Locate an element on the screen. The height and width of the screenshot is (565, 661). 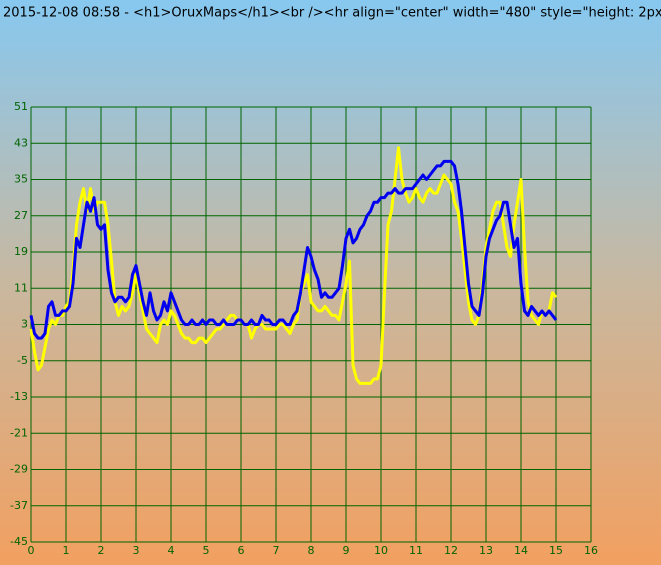
y-tick-label: -45 is located at coordinates (19, 541).